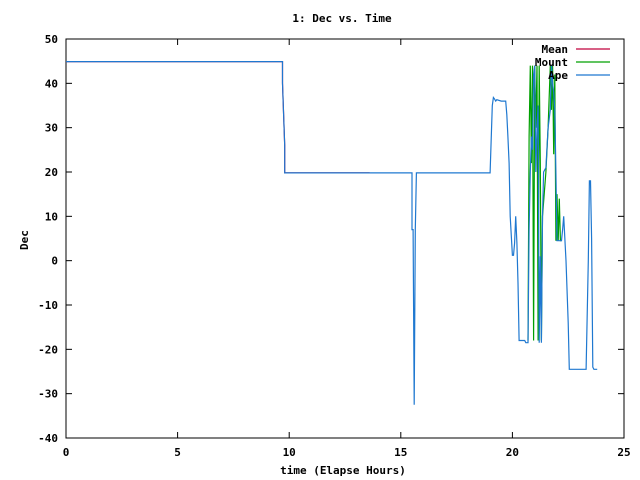 The width and height of the screenshot is (640, 480). Describe the element at coordinates (555, 49) in the screenshot. I see `legend-label-mean: Mean` at that location.